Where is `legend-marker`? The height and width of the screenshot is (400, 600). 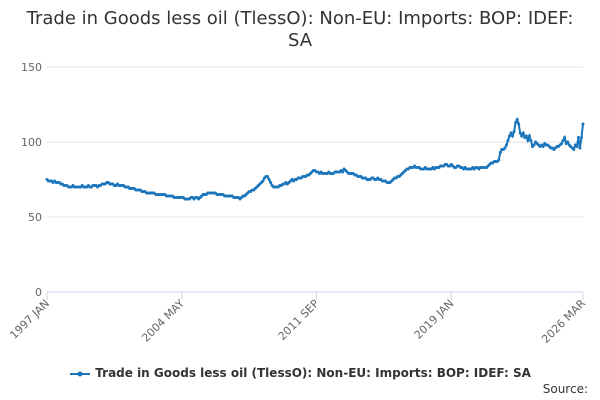 legend-marker is located at coordinates (80, 373).